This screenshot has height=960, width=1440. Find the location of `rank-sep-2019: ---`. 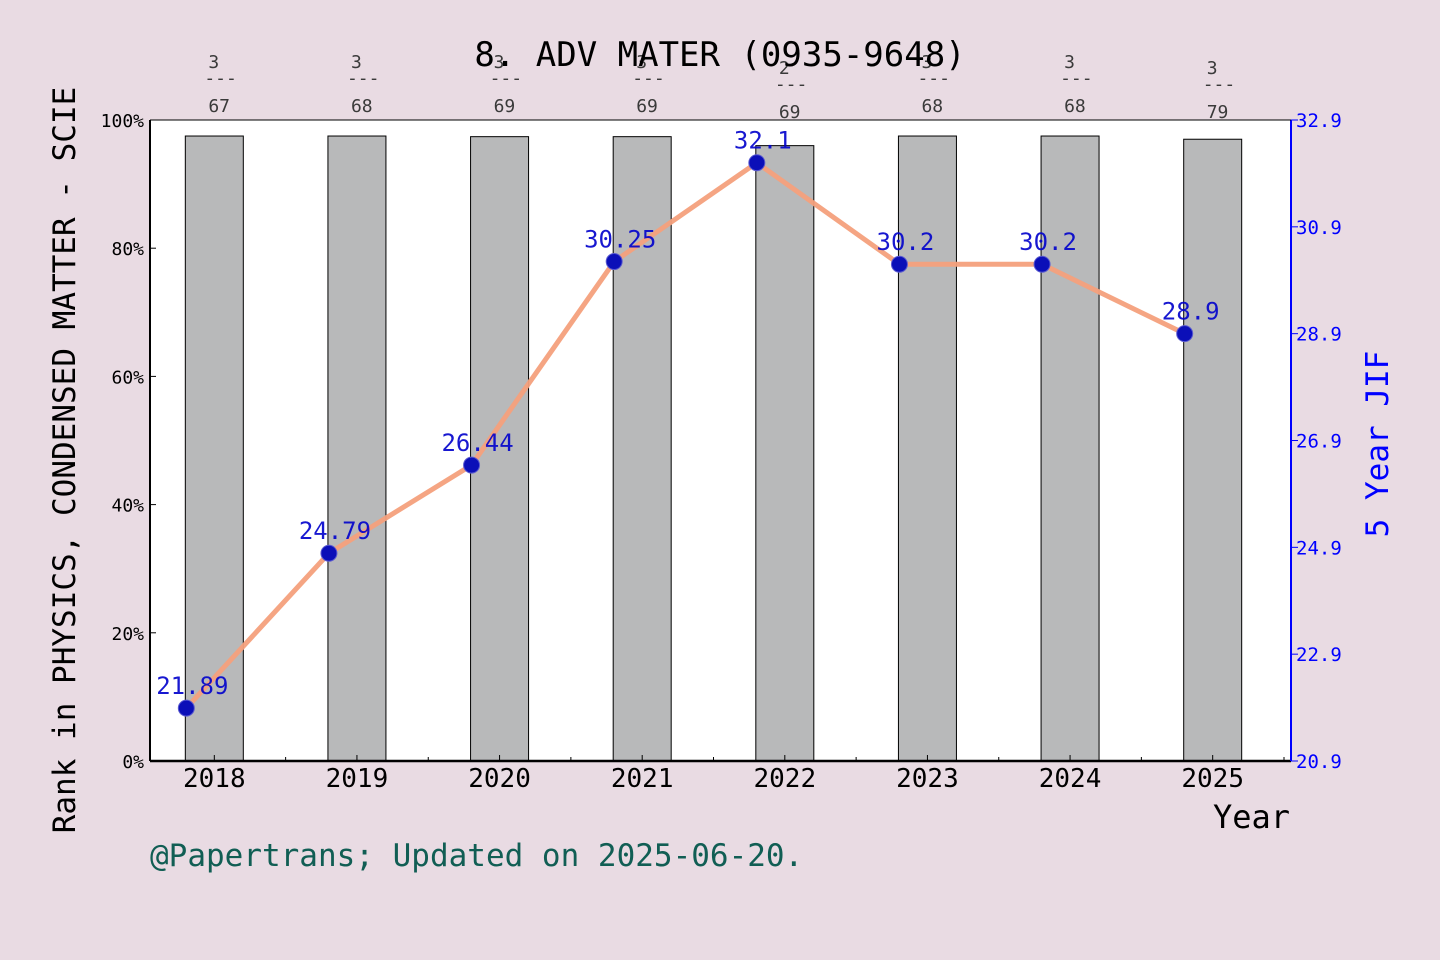

rank-sep-2019: --- is located at coordinates (363, 78).